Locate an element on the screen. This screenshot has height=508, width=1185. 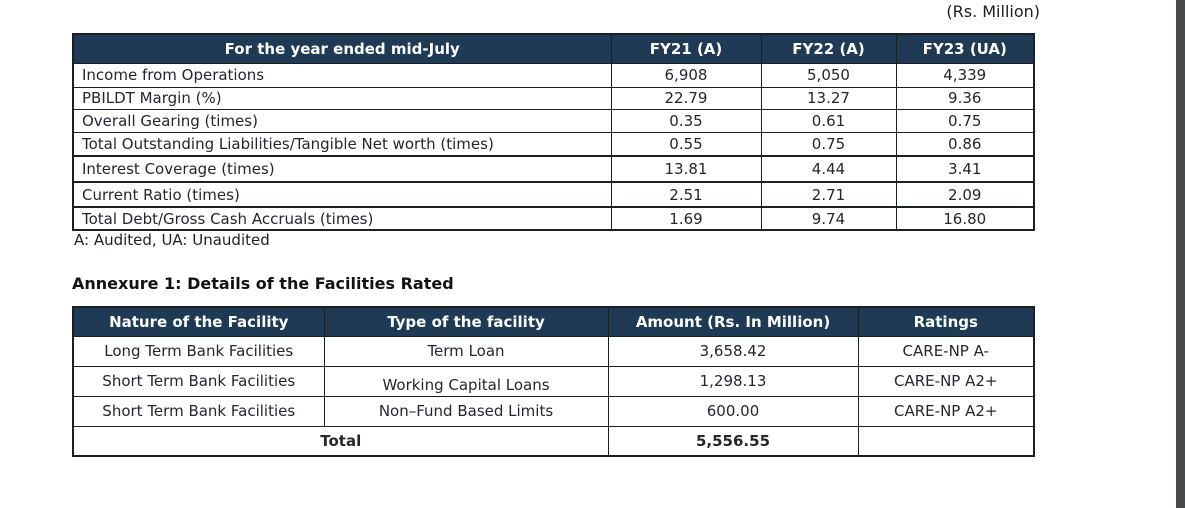
total-label: Total is located at coordinates (340, 441).